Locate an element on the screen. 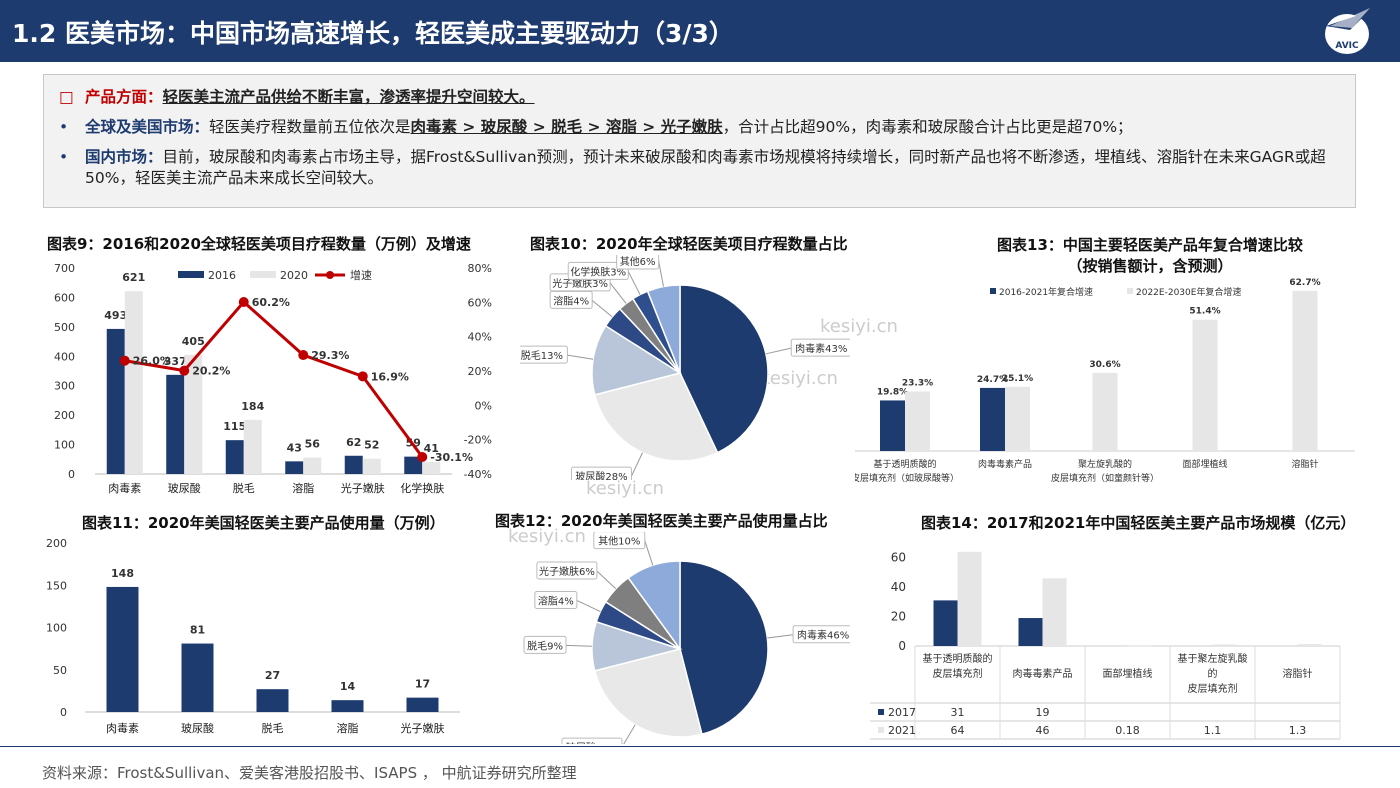 Image resolution: width=1400 pixels, height=788 pixels. y2-tick-label: -40% is located at coordinates (478, 474).